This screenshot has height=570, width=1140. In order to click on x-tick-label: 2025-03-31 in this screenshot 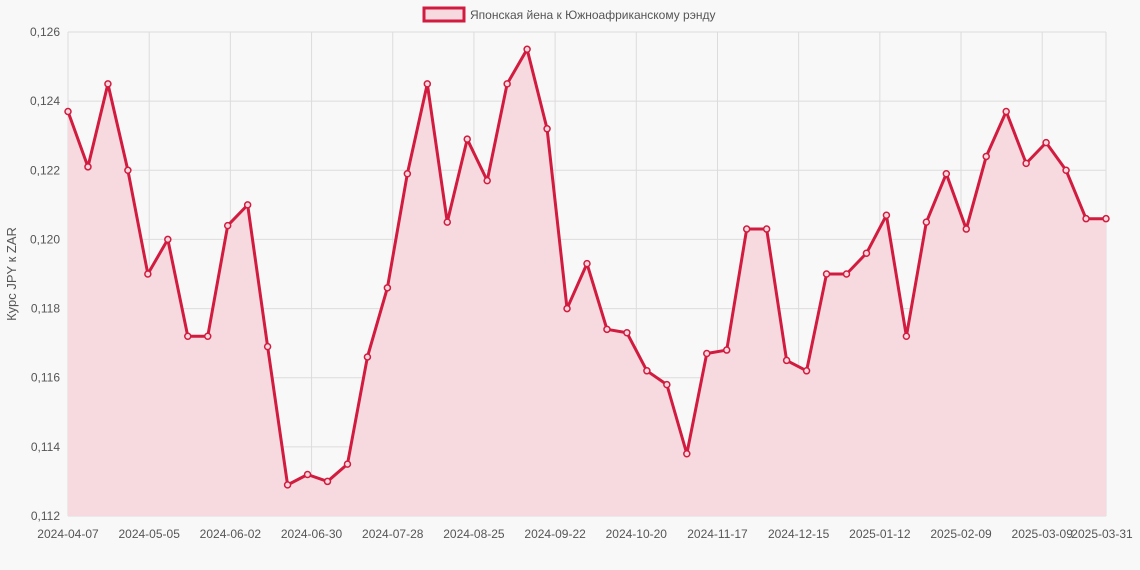, I will do `click(1102, 534)`.